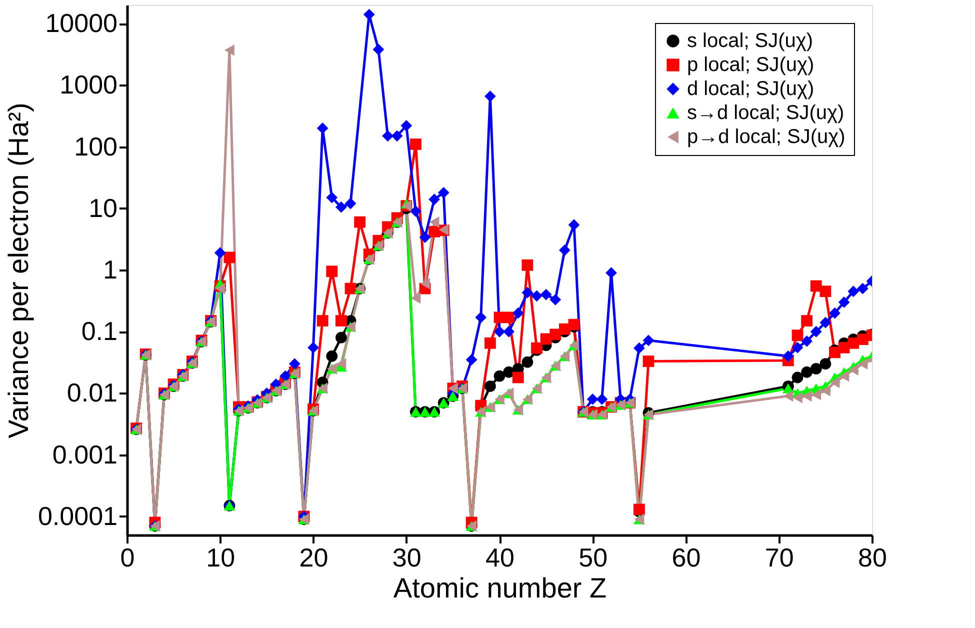 The height and width of the screenshot is (628, 975). What do you see at coordinates (110, 269) in the screenshot?
I see `y-tick-label: 1` at bounding box center [110, 269].